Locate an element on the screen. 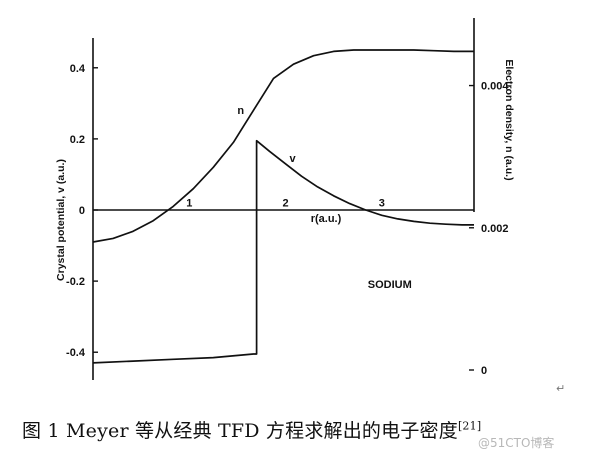 This screenshot has width=590, height=460. annotation-sodium: SODIUM is located at coordinates (390, 285).